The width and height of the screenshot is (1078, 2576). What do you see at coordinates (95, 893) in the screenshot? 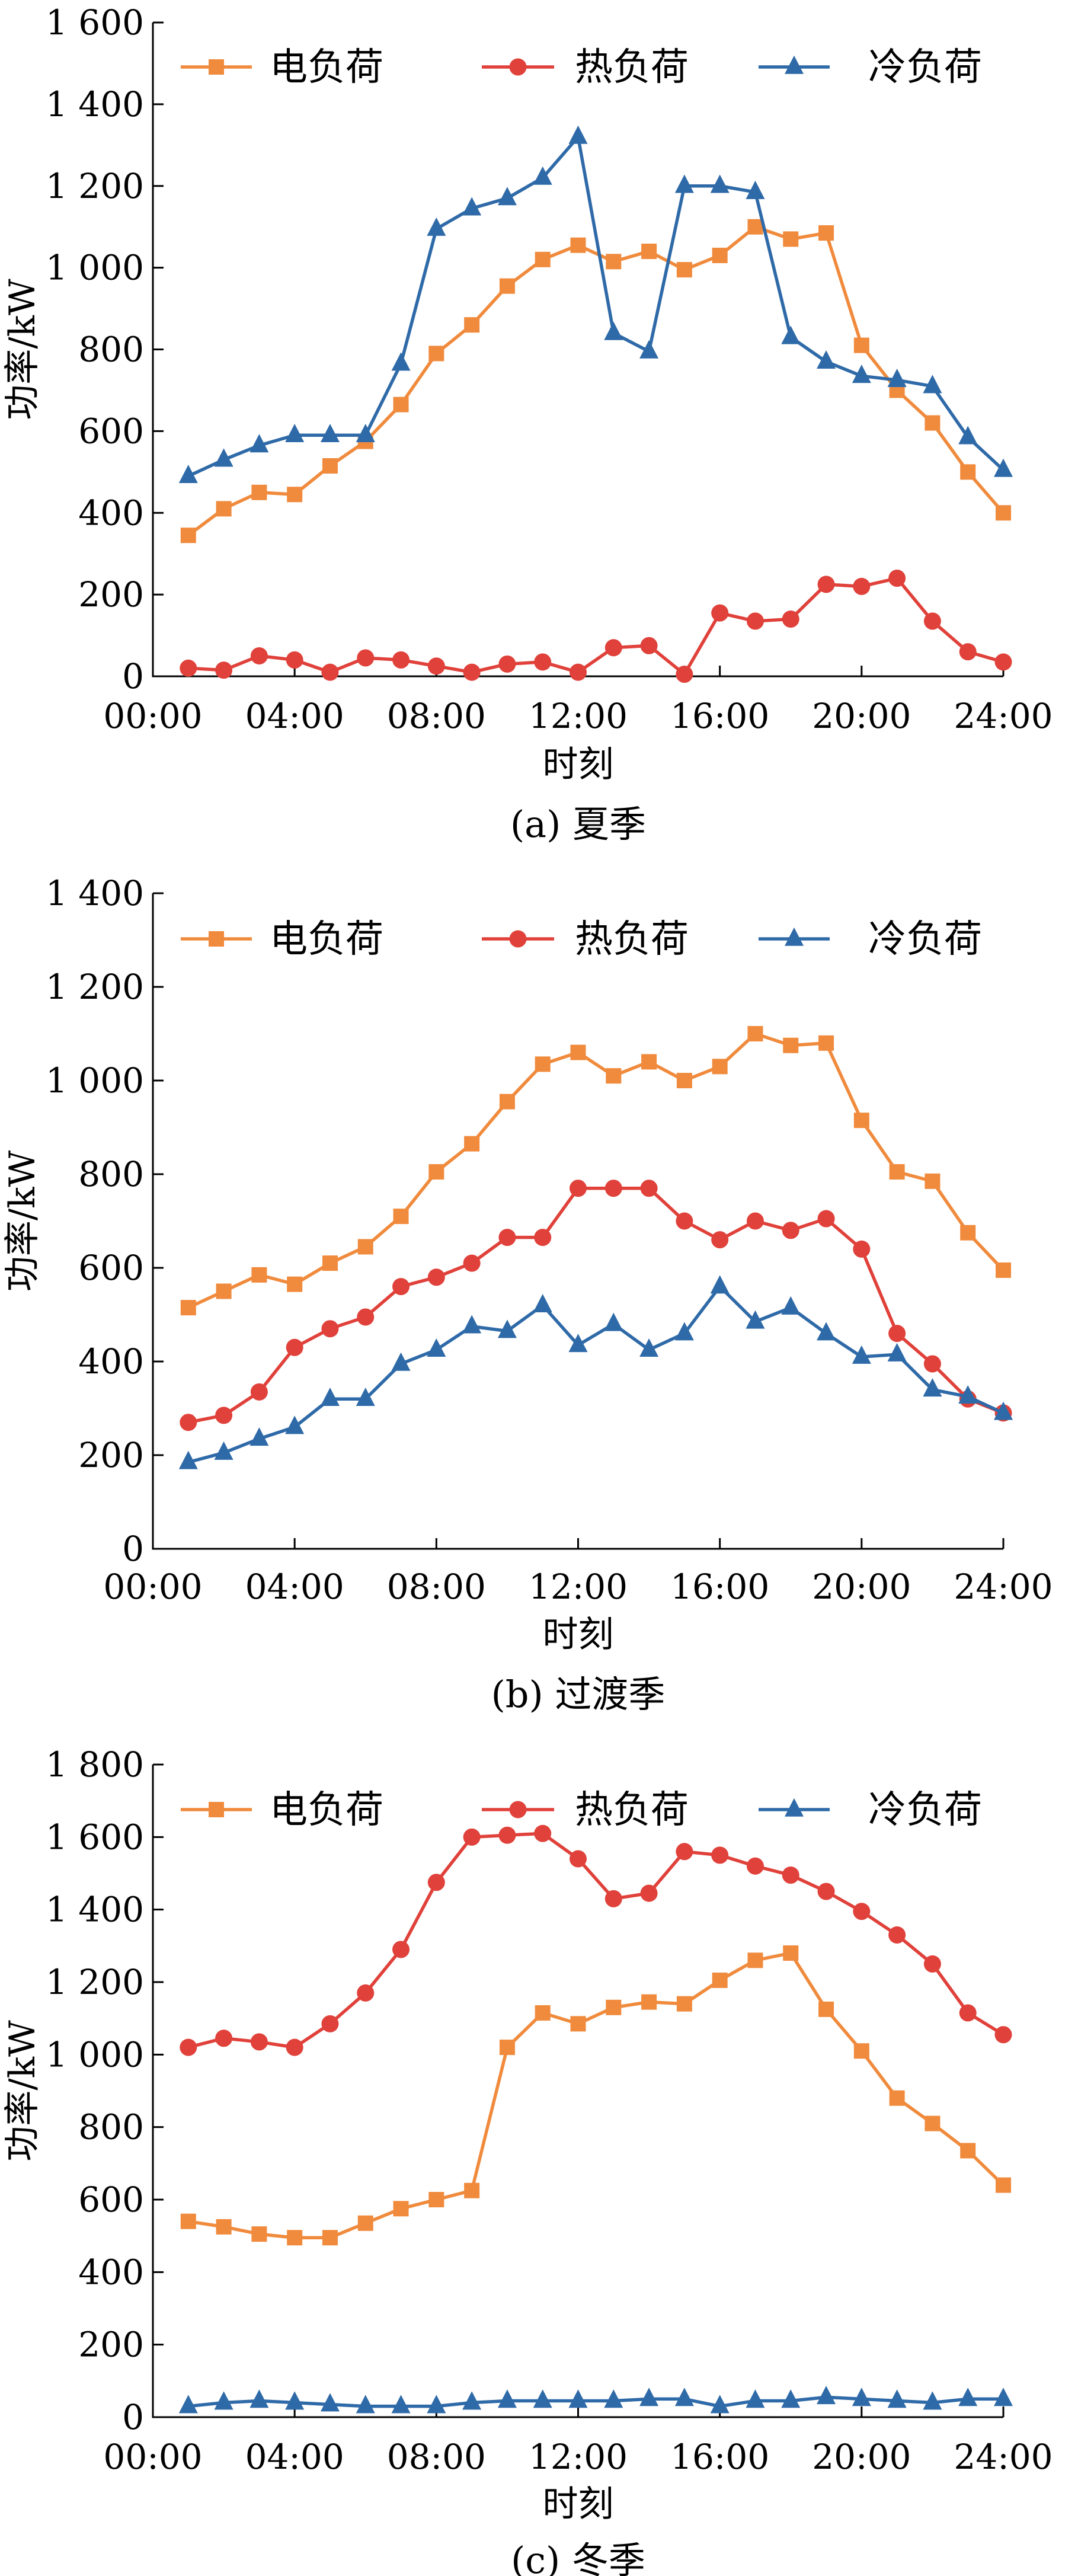
I see `y-tick-label: 1 400` at bounding box center [95, 893].